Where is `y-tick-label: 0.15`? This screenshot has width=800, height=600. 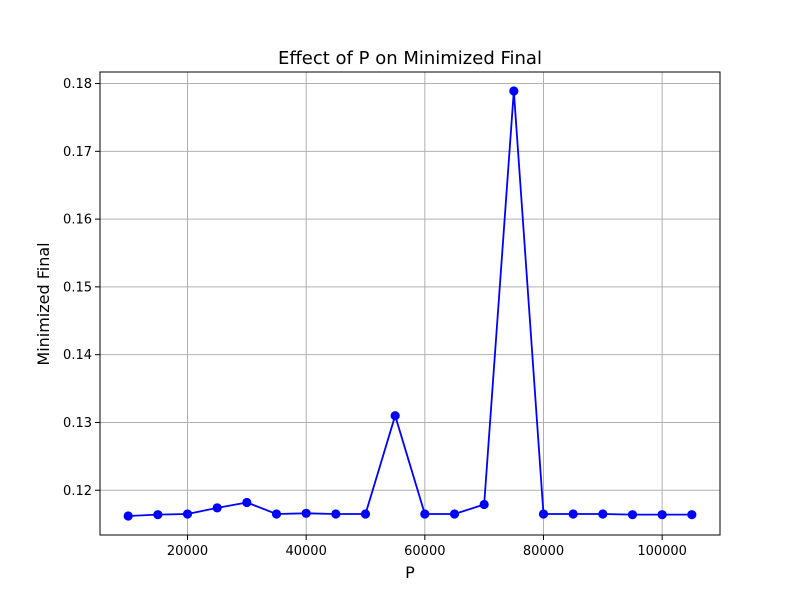
y-tick-label: 0.15 is located at coordinates (77, 287).